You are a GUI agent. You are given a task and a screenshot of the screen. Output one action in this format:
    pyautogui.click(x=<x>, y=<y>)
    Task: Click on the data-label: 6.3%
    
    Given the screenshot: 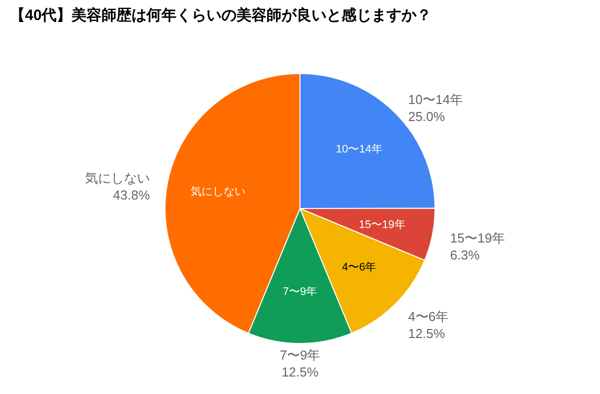 What is the action you would take?
    pyautogui.click(x=465, y=254)
    